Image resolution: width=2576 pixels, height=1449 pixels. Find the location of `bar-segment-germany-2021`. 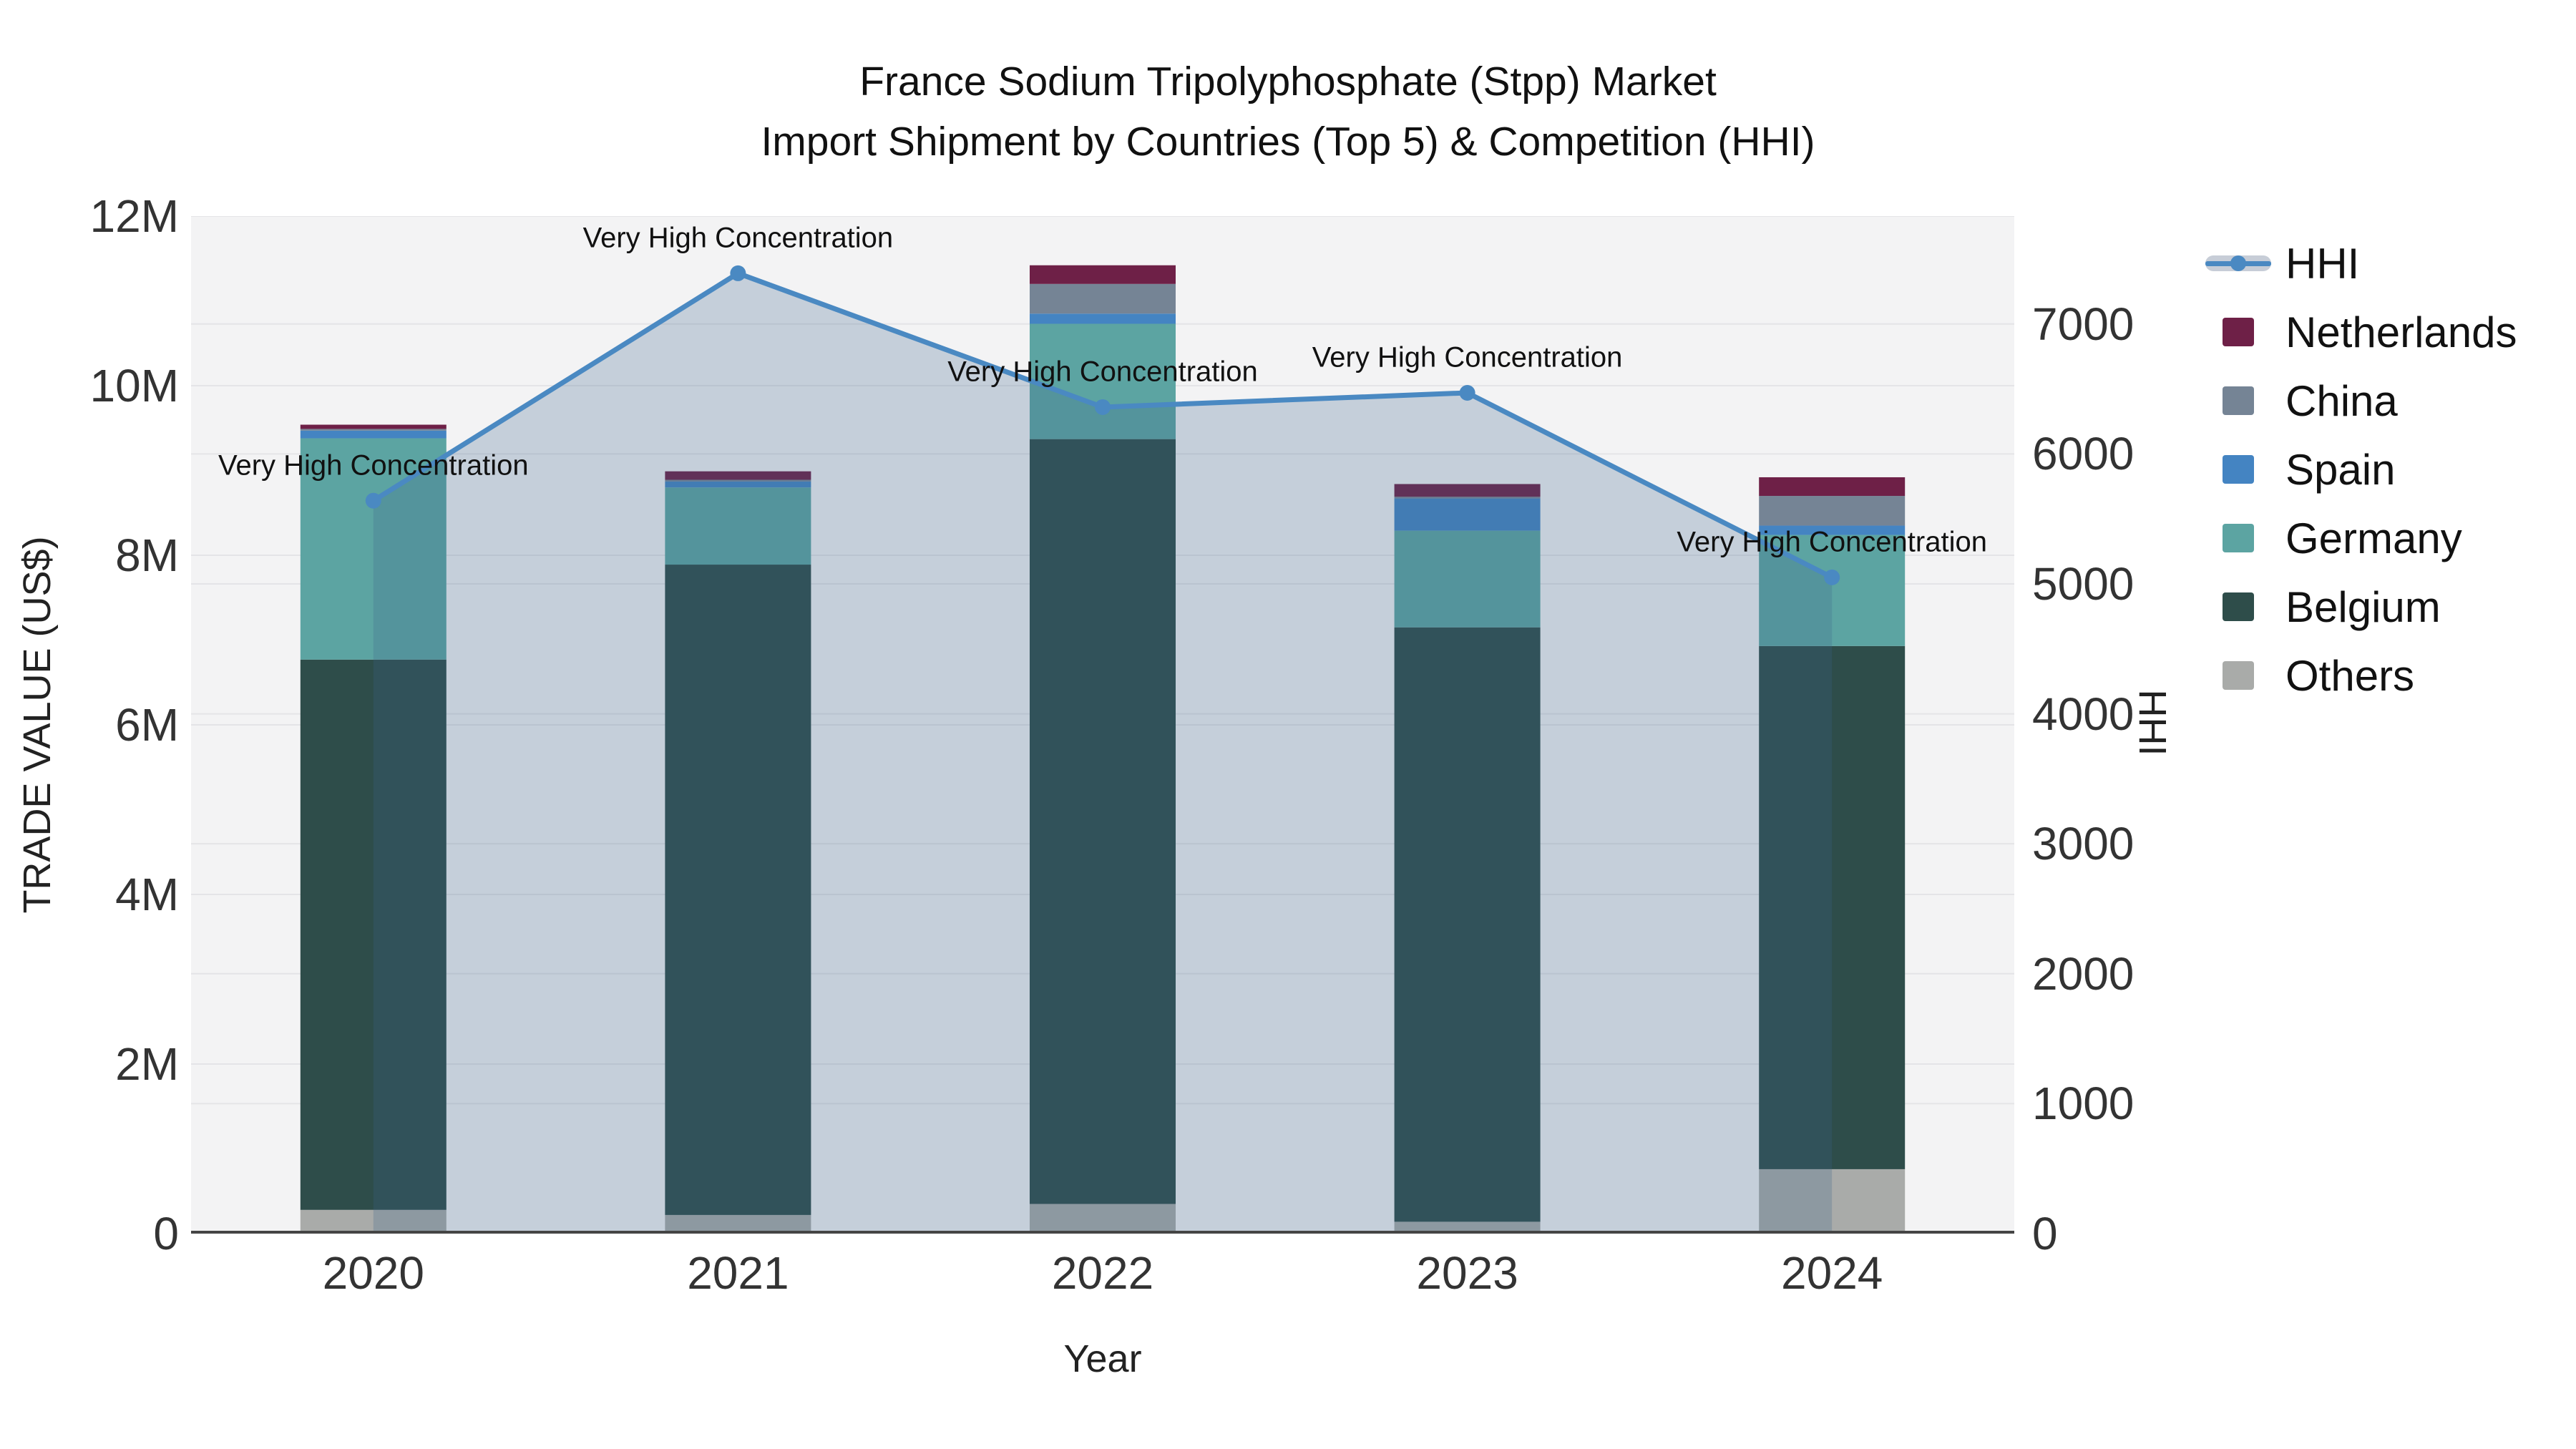

bar-segment-germany-2021 is located at coordinates (738, 526).